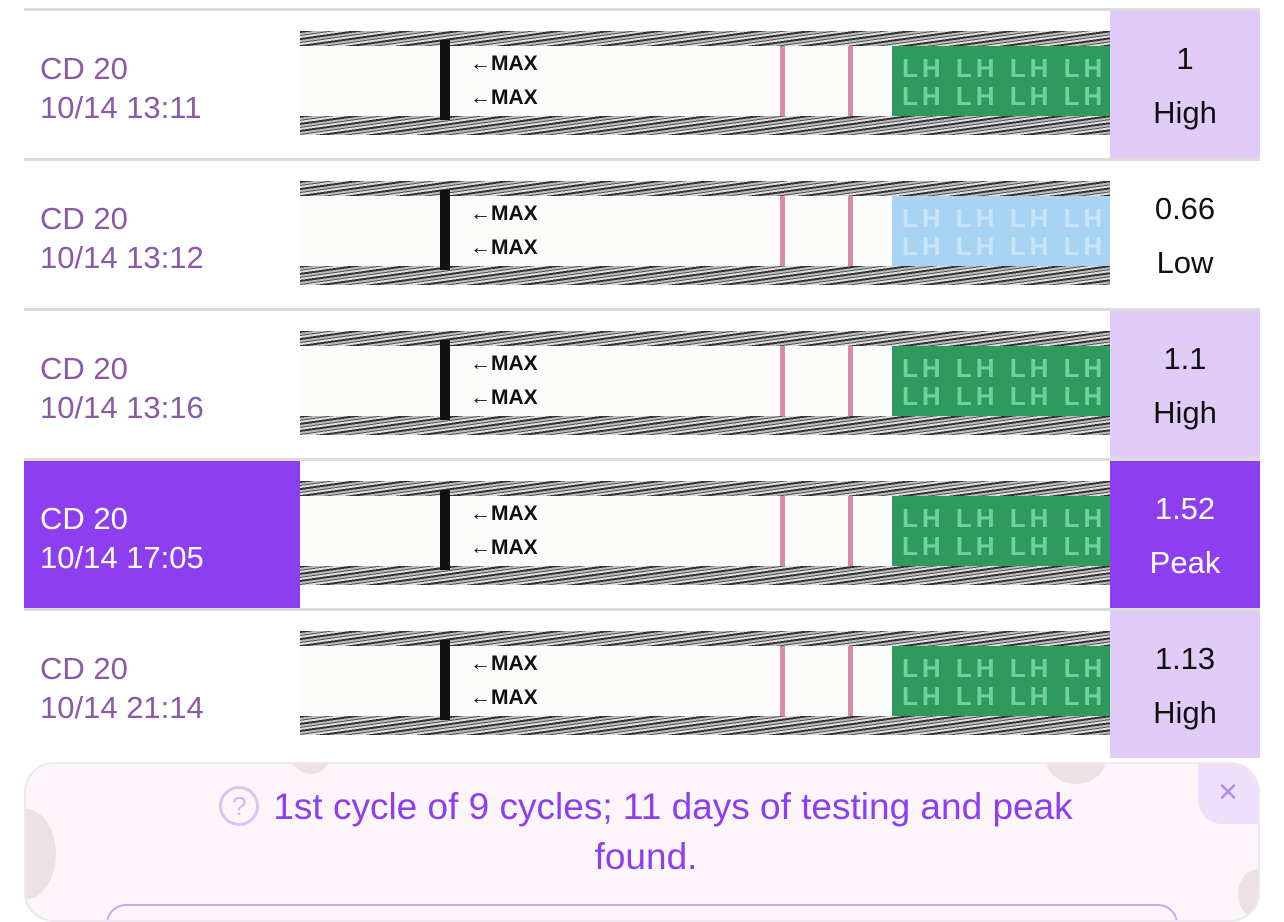 The image size is (1284, 922). I want to click on lh-result: 1.52 Peak, so click(1185, 534).